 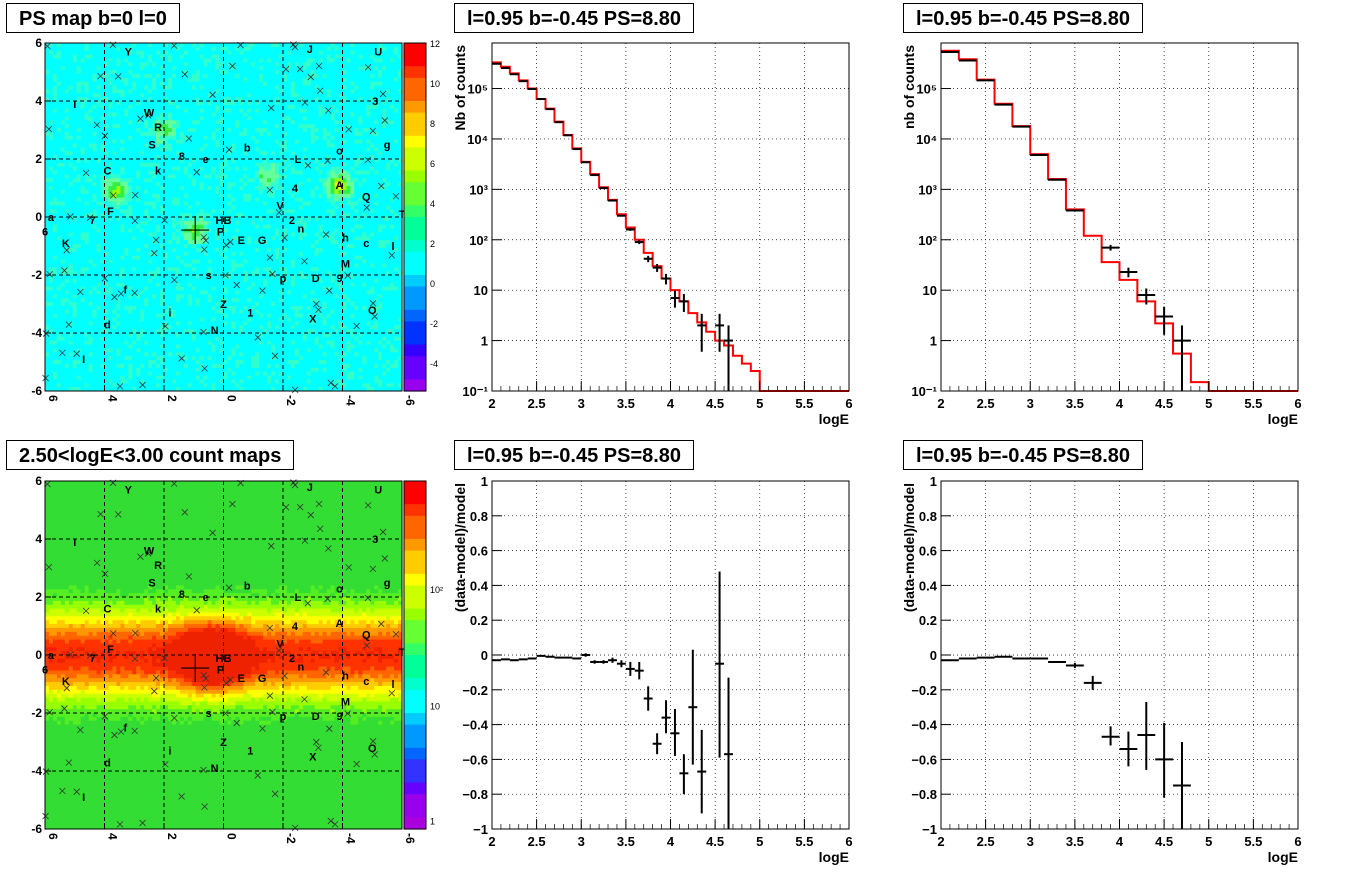 What do you see at coordinates (224, 659) in the screenshot?
I see `source-label: HB` at bounding box center [224, 659].